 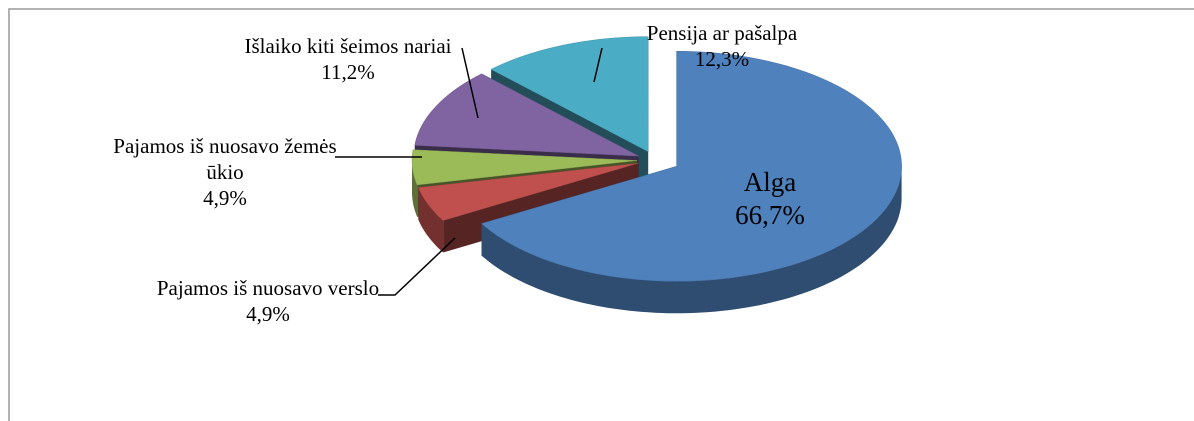 I want to click on label-value: 11,2%, so click(x=348, y=72).